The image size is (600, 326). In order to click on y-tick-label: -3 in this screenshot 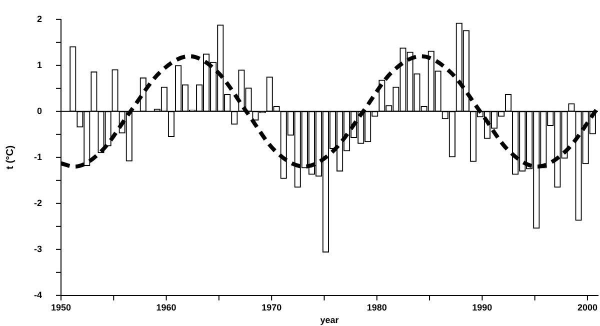, I will do `click(38, 249)`.